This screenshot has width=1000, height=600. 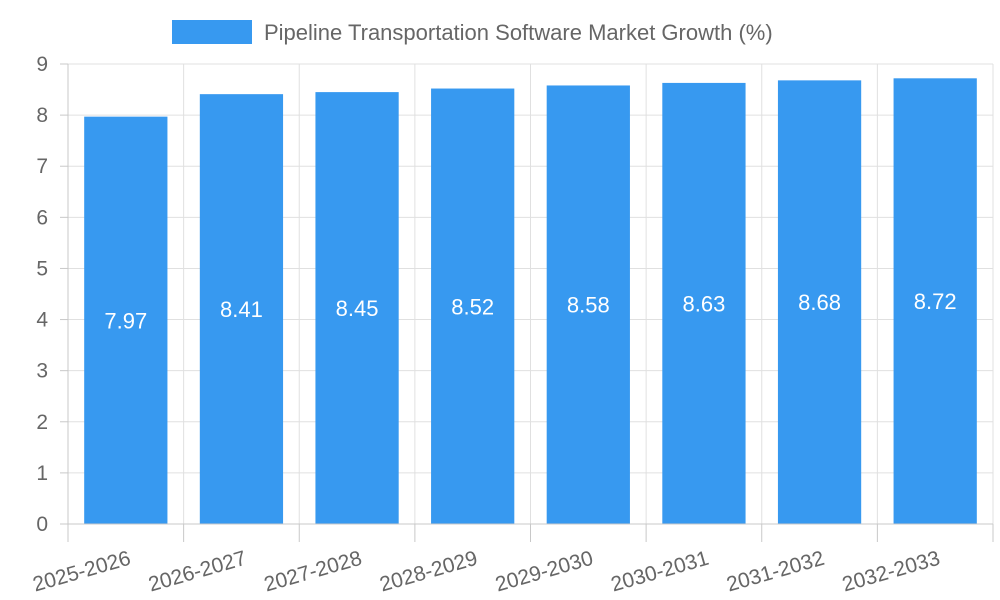 I want to click on x-tick-label: 2025-2026, so click(x=81, y=572).